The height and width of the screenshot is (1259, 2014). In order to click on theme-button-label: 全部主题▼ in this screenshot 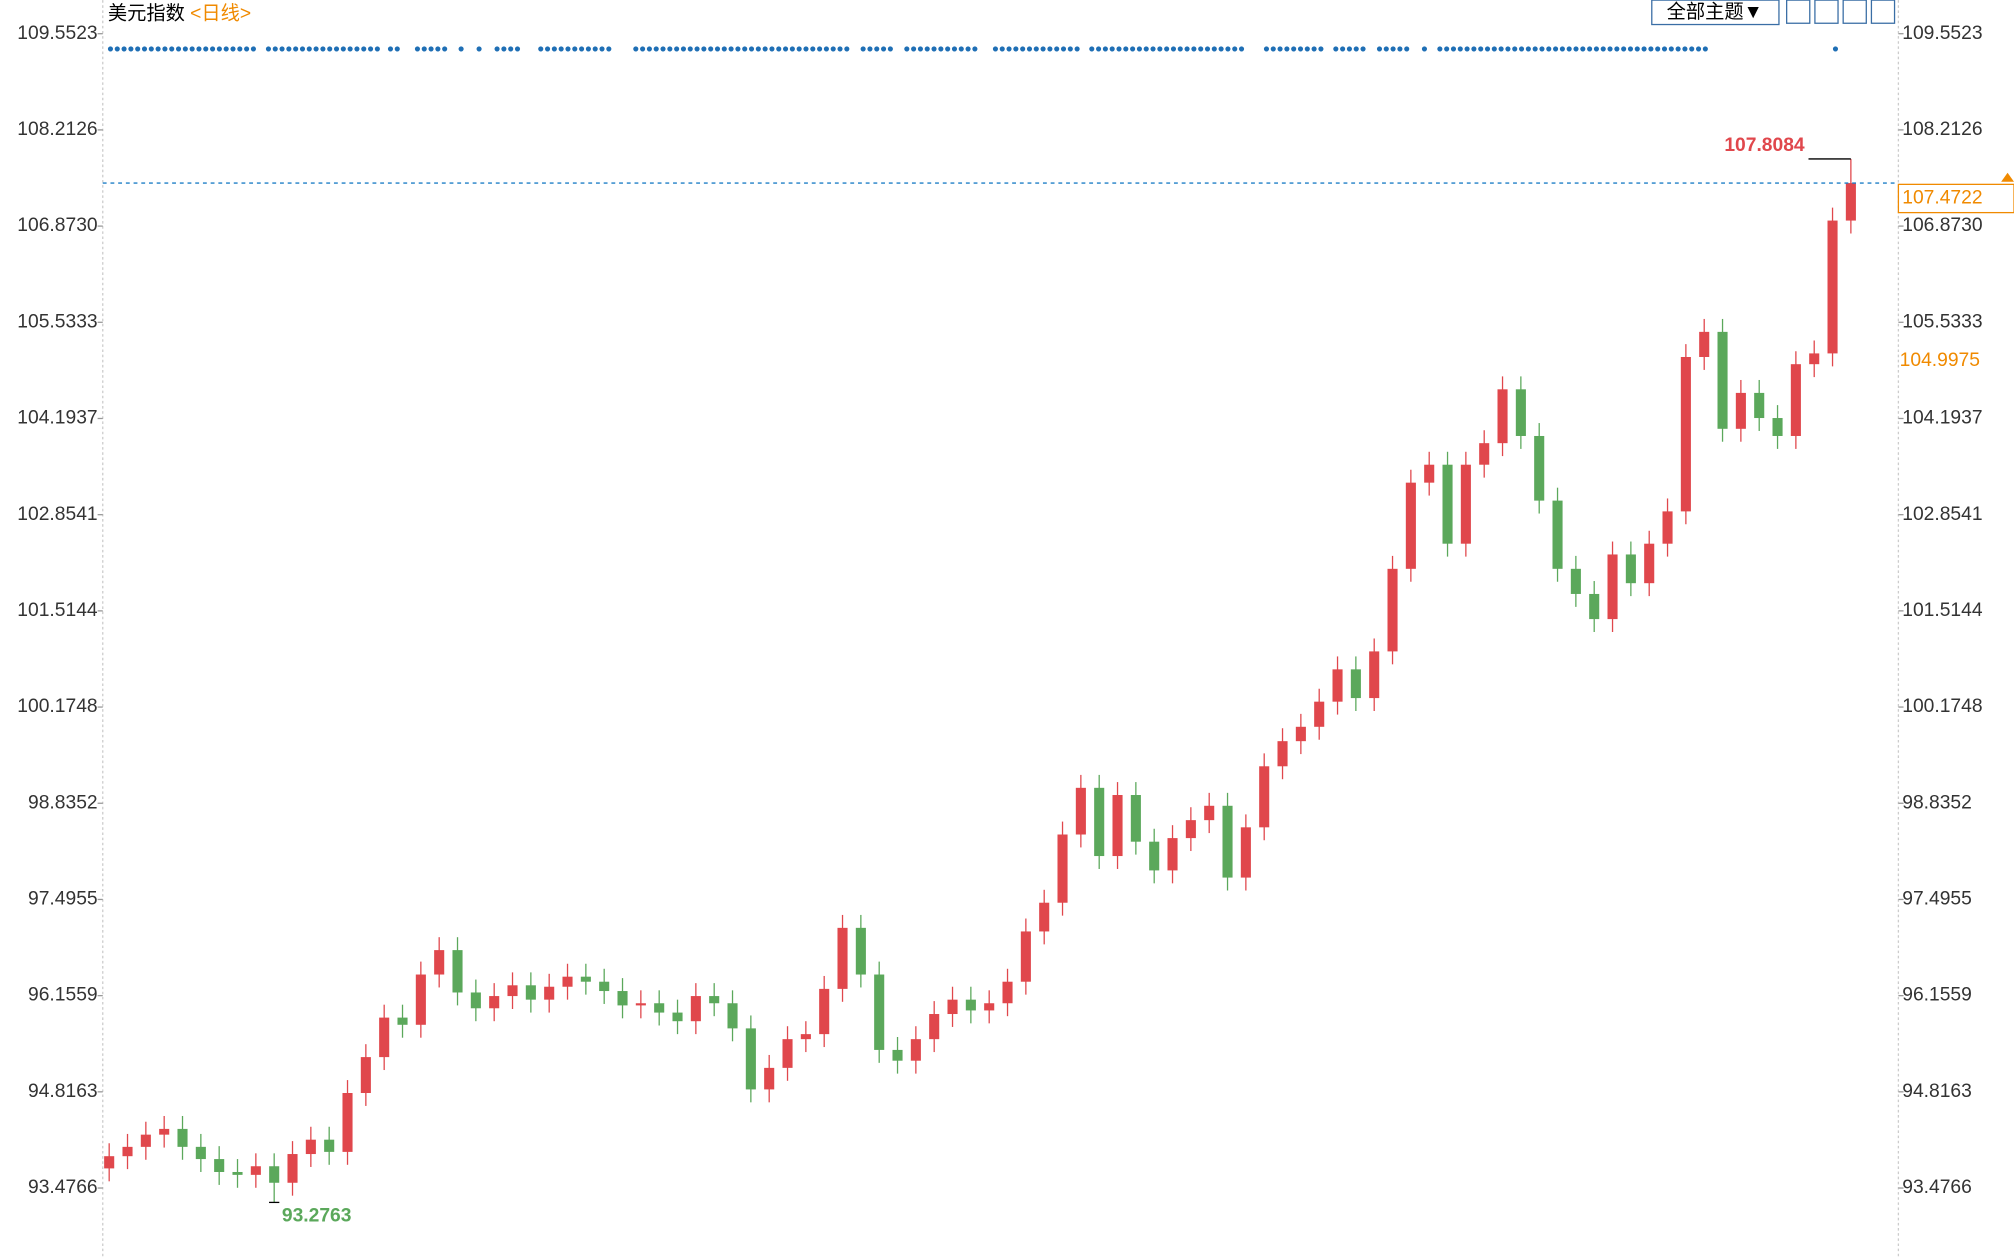, I will do `click(1715, 12)`.